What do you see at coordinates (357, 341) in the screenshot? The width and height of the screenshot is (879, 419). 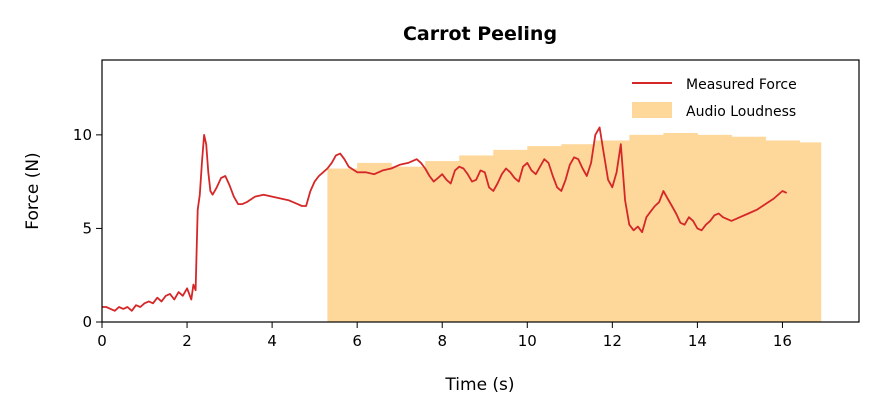 I see `x-tick-label: 6` at bounding box center [357, 341].